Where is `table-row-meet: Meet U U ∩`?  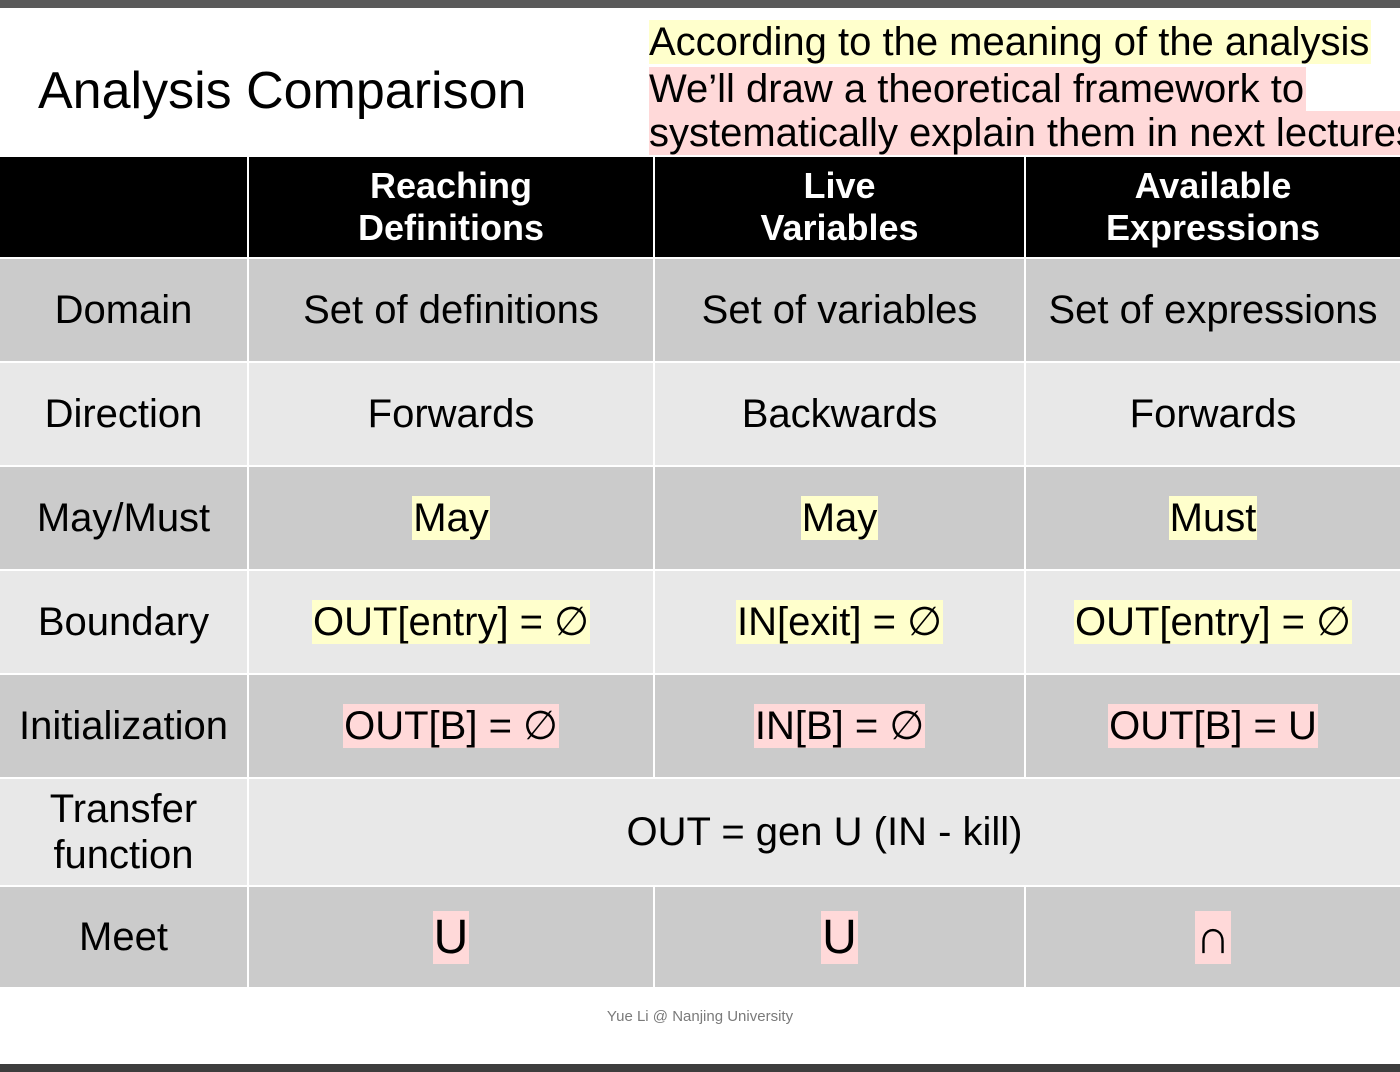
table-row-meet: Meet U U ∩ is located at coordinates (700, 937).